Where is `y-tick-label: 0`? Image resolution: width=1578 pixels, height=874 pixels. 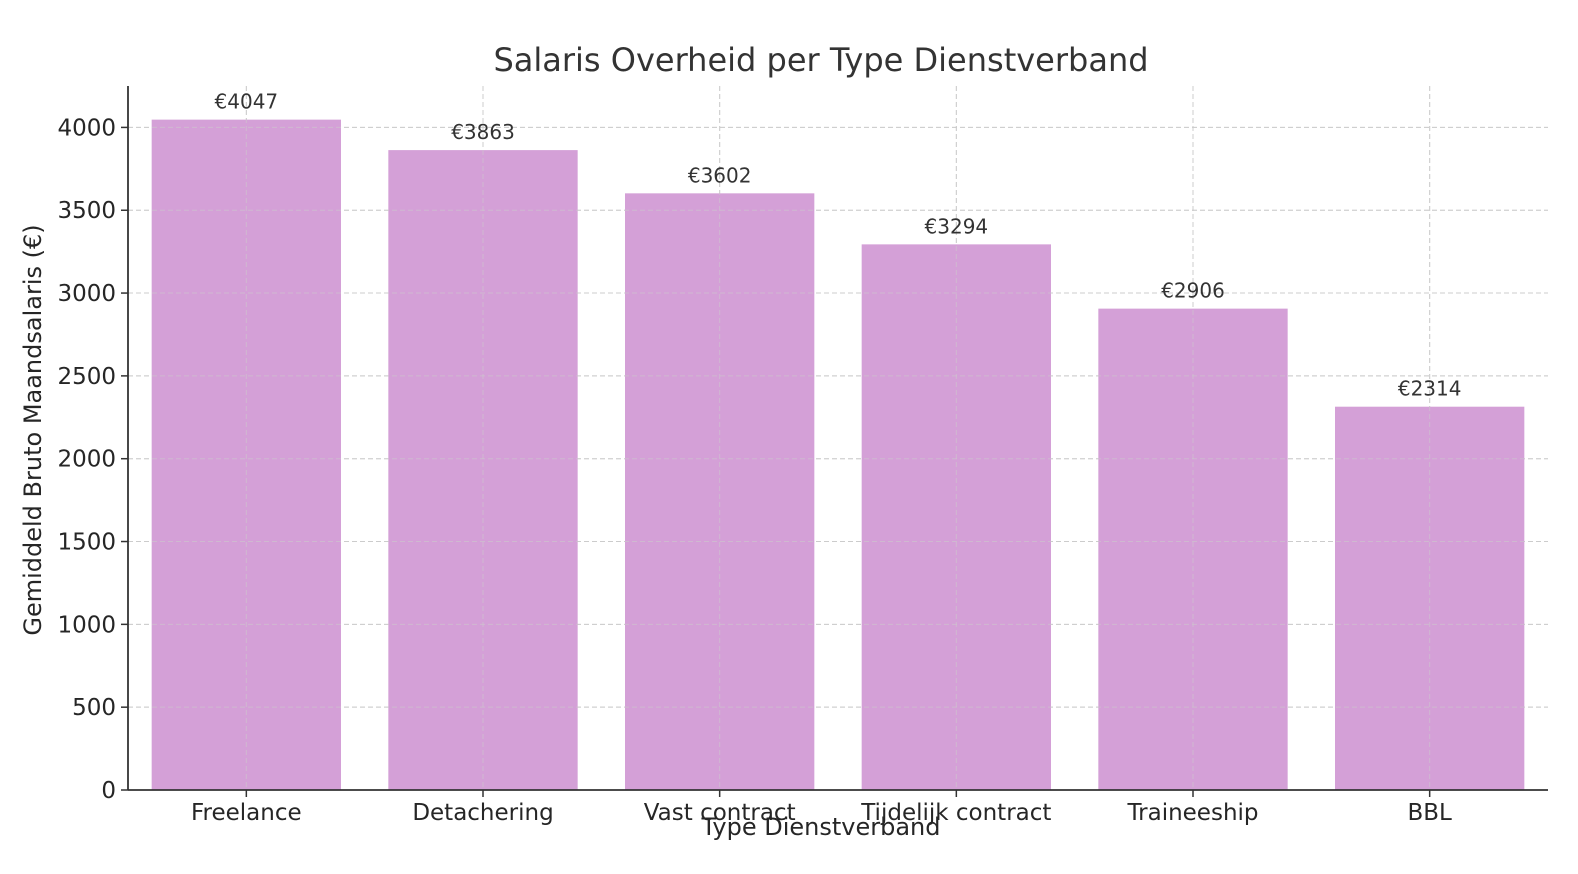
y-tick-label: 0 is located at coordinates (108, 791).